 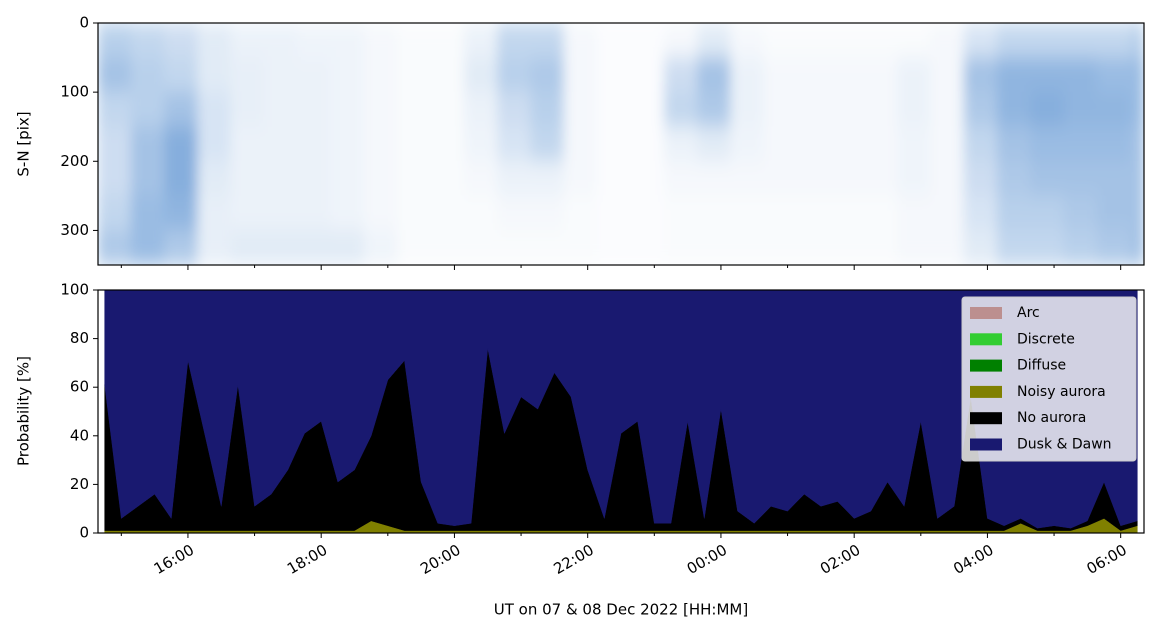 What do you see at coordinates (1061, 392) in the screenshot?
I see `legend-label: Noisy aurora` at bounding box center [1061, 392].